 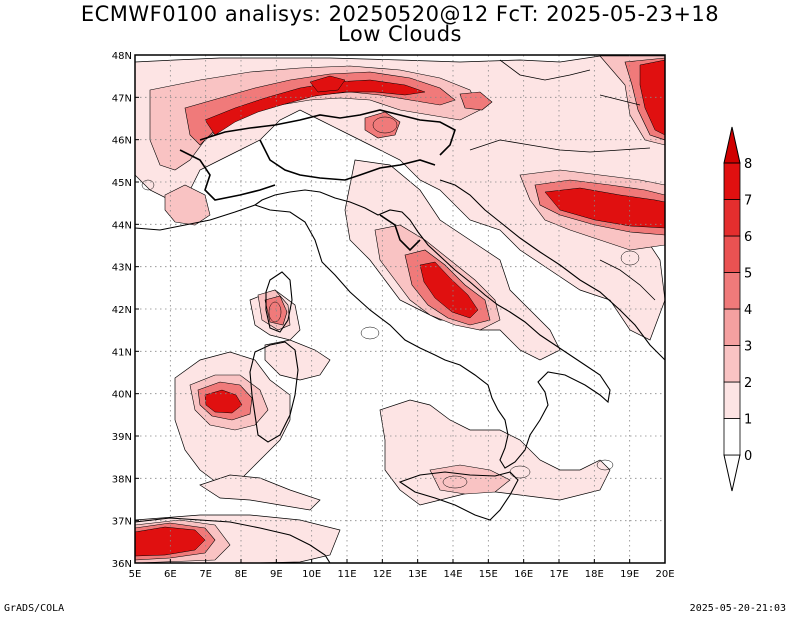 I want to click on lon-tick-label: 6E, so click(x=170, y=574).